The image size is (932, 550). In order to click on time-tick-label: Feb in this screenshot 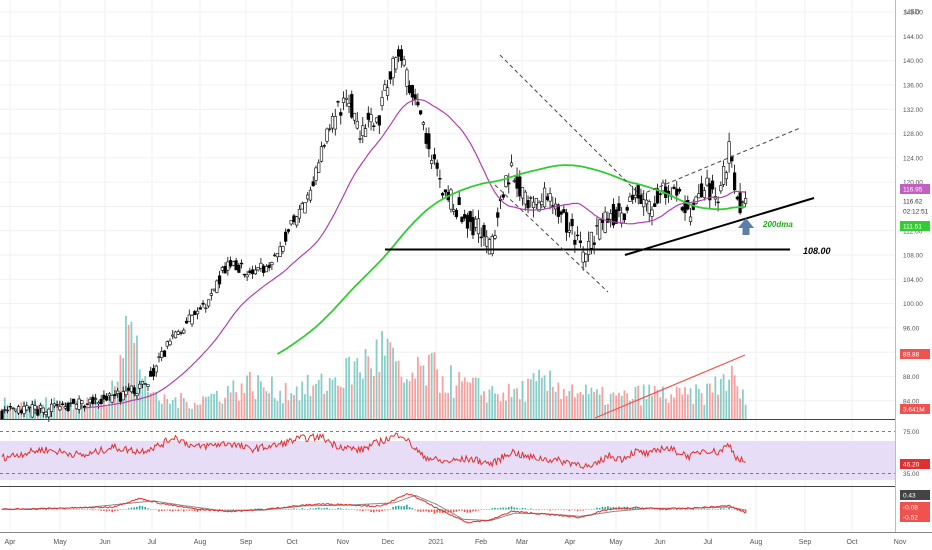, I will do `click(481, 542)`.